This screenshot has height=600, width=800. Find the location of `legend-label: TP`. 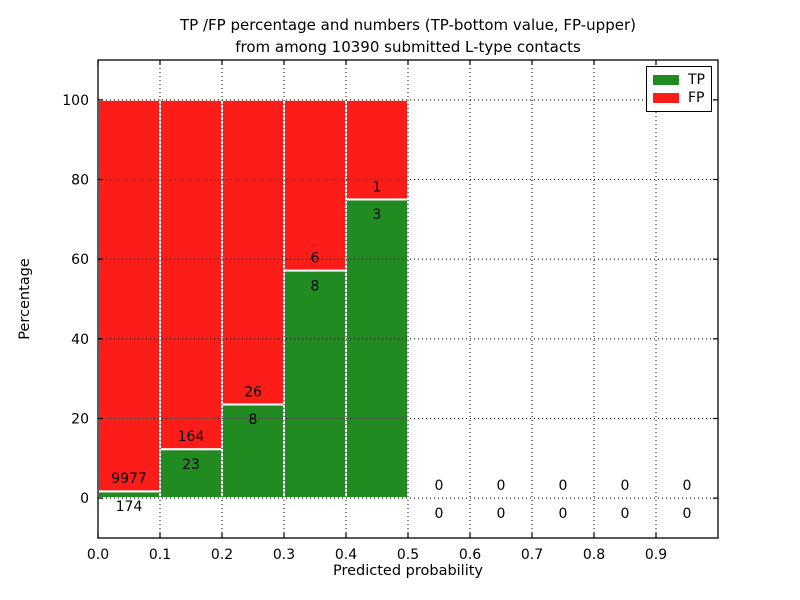

legend-label: TP is located at coordinates (696, 80).